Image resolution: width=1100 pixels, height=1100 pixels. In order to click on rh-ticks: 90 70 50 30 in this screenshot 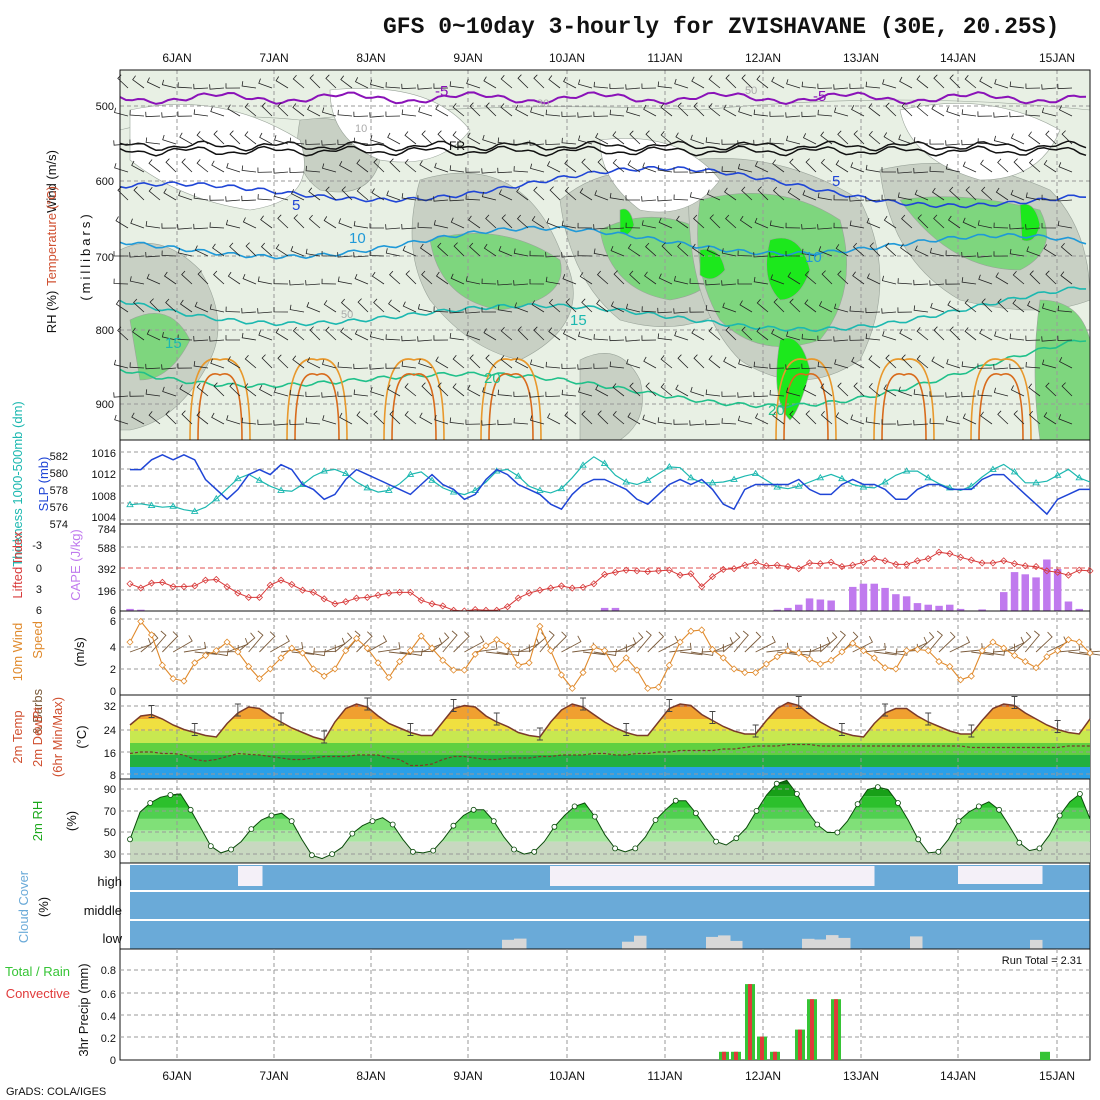, I will do `click(110, 822)`.